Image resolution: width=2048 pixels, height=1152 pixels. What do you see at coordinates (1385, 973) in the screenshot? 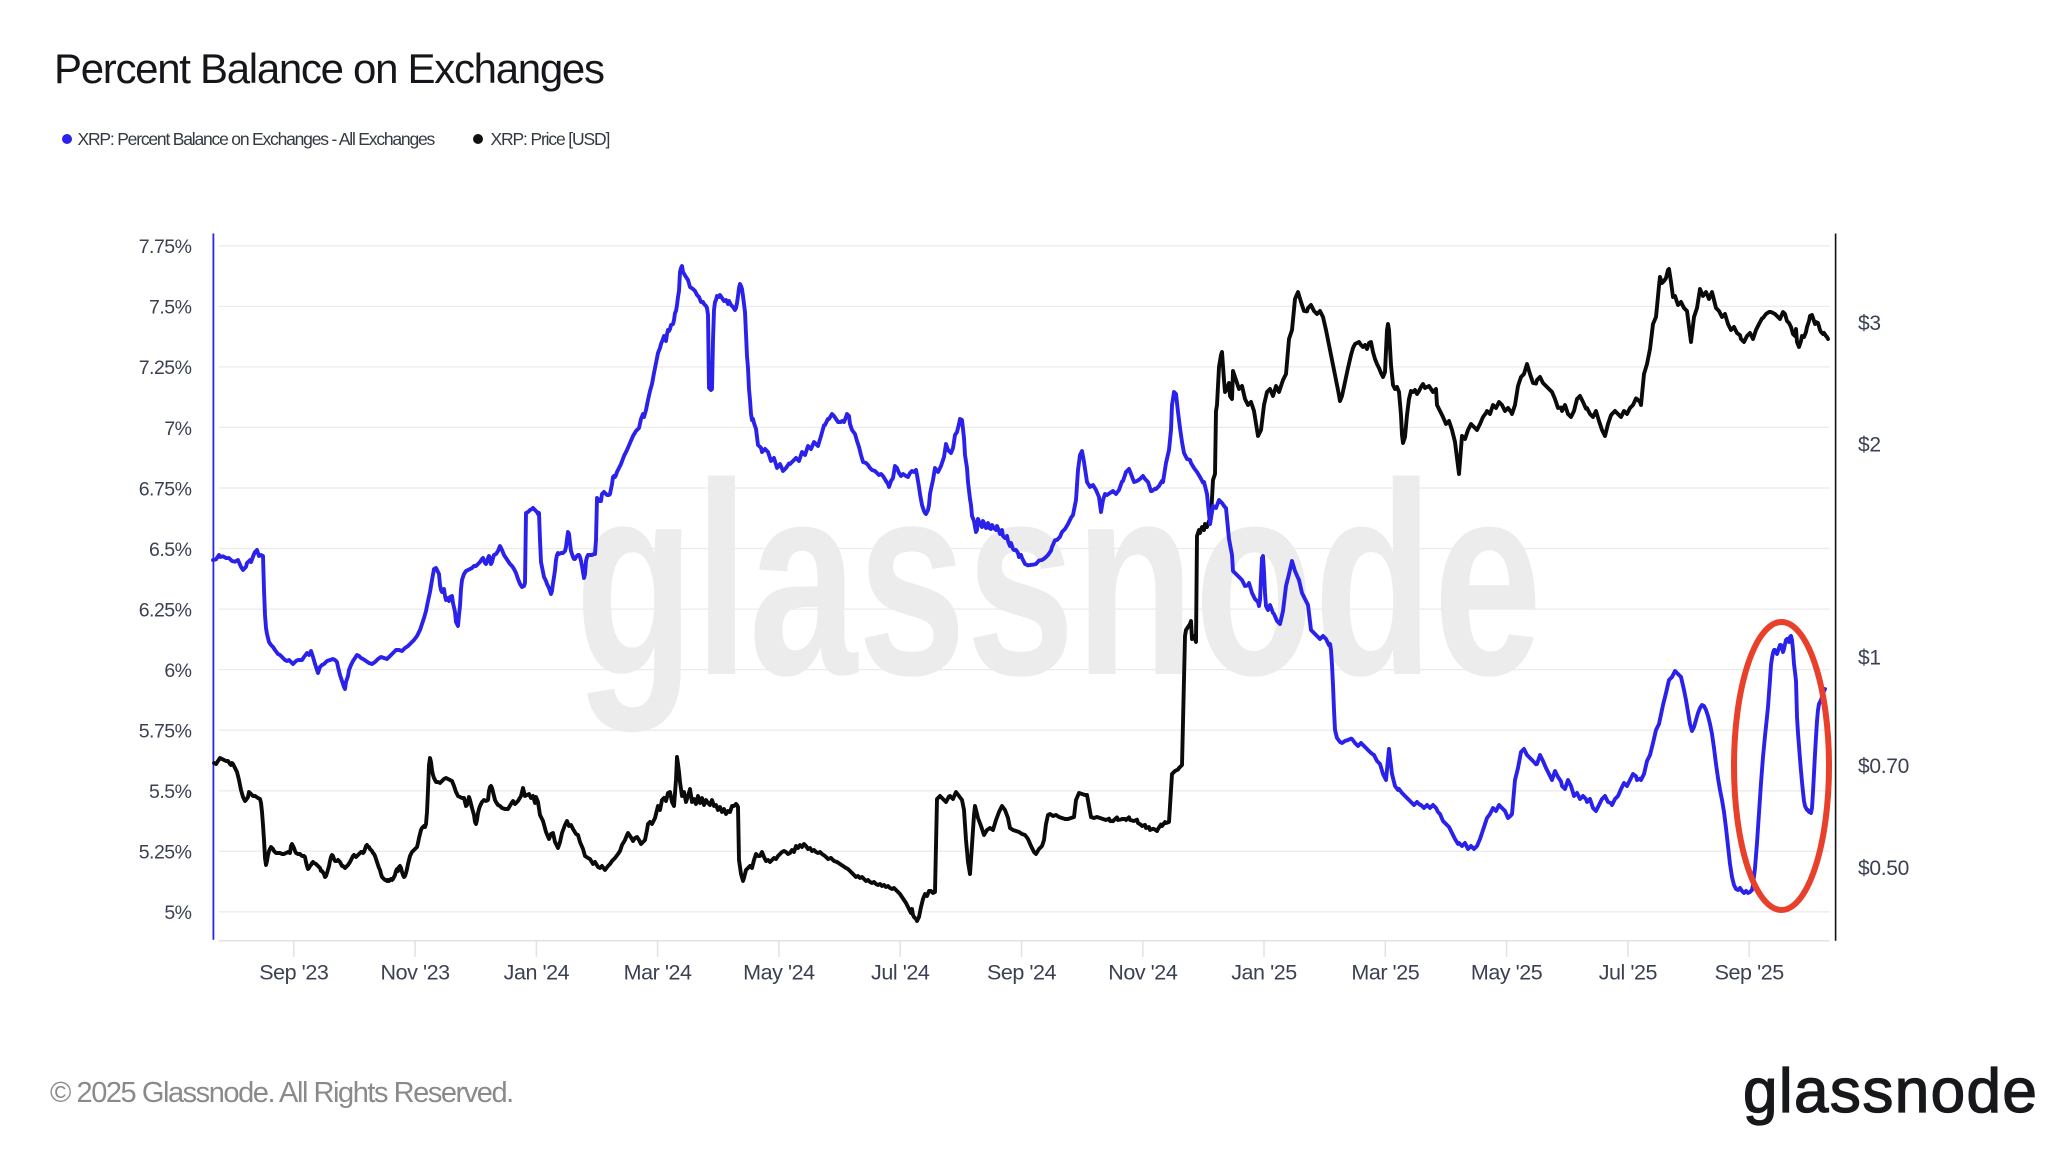
I see `svg-text: Mar '25` at bounding box center [1385, 973].